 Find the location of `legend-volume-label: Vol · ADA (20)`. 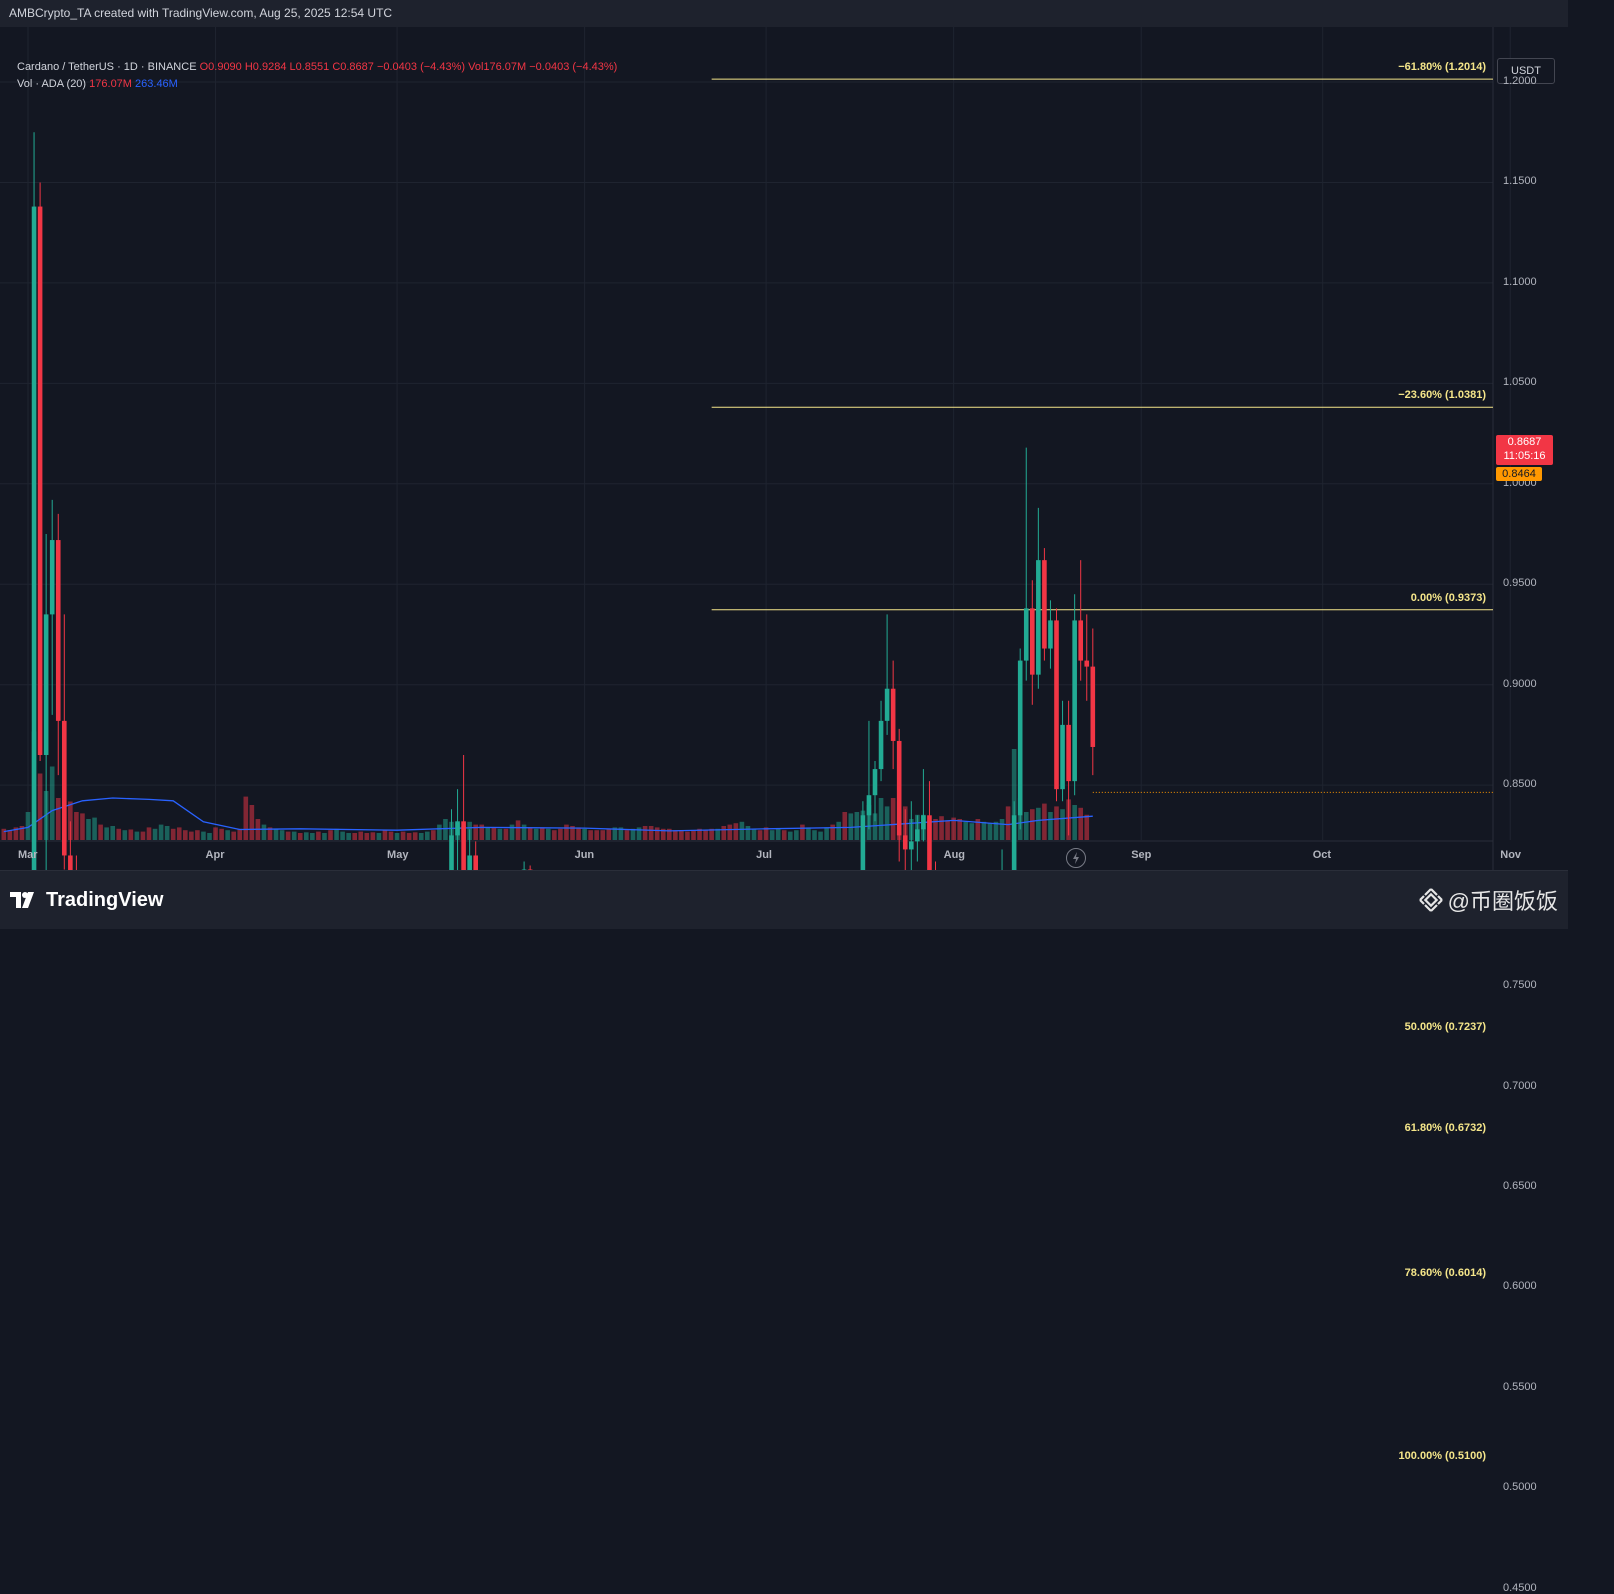

legend-volume-label: Vol · ADA (20) is located at coordinates (51, 84).